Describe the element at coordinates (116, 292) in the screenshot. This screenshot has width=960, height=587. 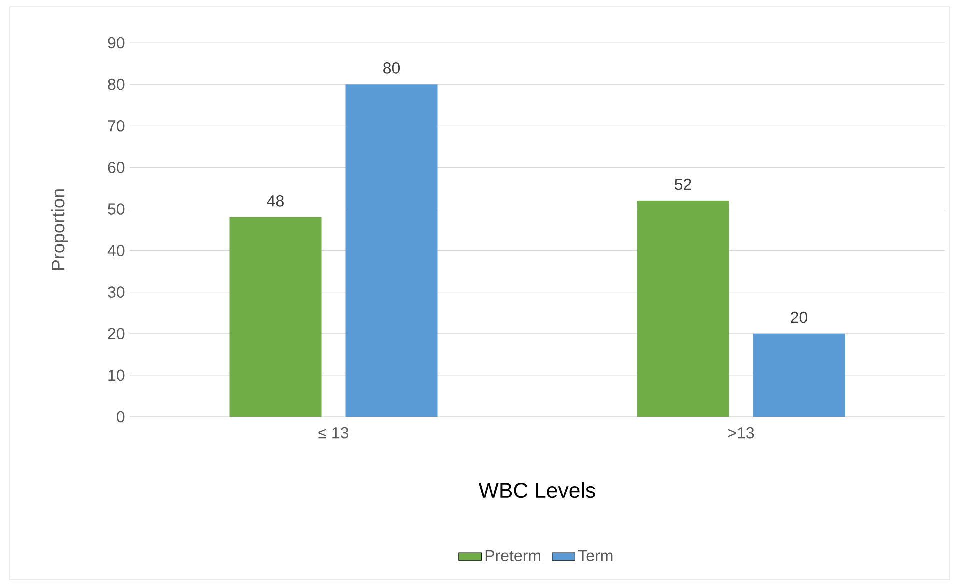
I see `y-tick-label: 30` at that location.